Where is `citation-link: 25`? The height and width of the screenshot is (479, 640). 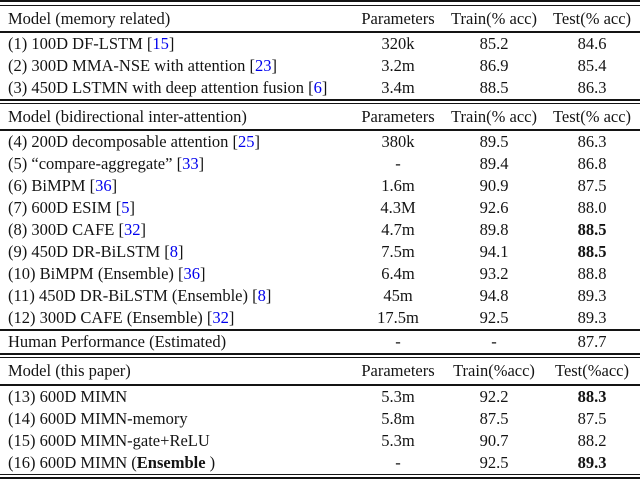 citation-link: 25 is located at coordinates (246, 141).